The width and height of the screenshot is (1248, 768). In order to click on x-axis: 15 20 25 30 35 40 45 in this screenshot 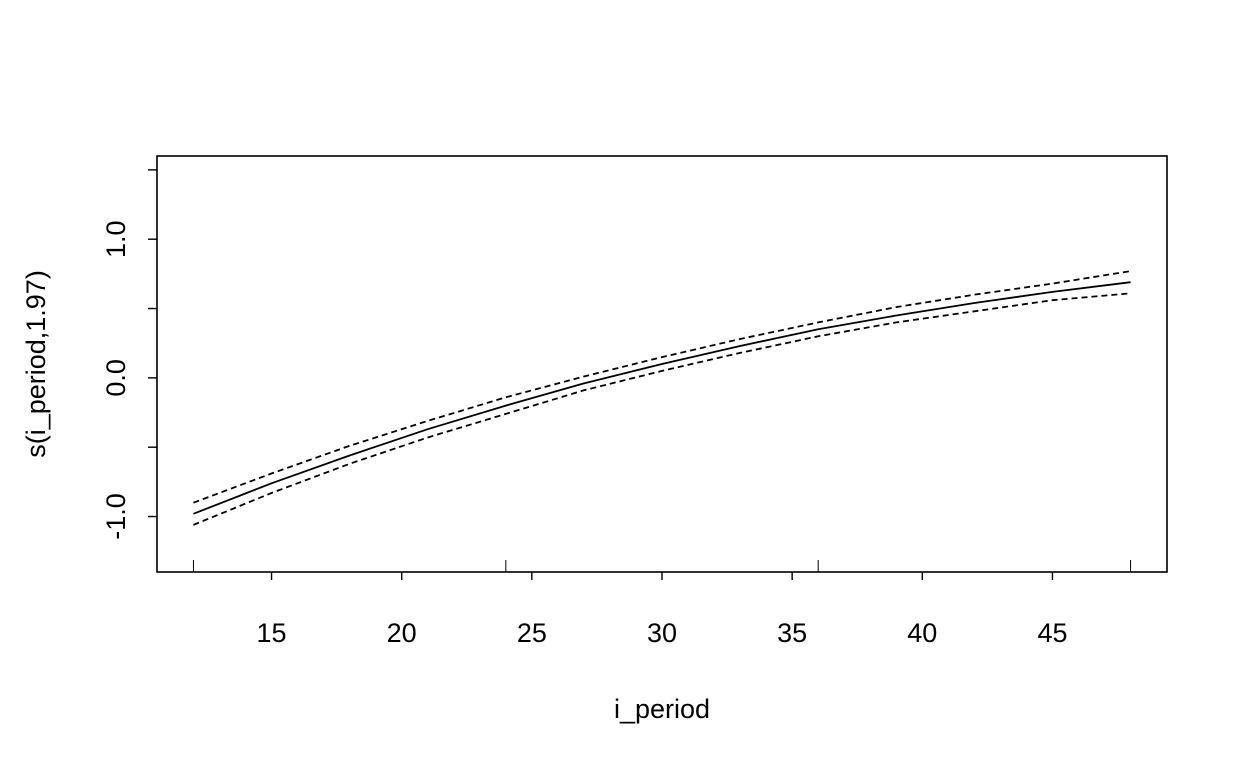, I will do `click(662, 610)`.